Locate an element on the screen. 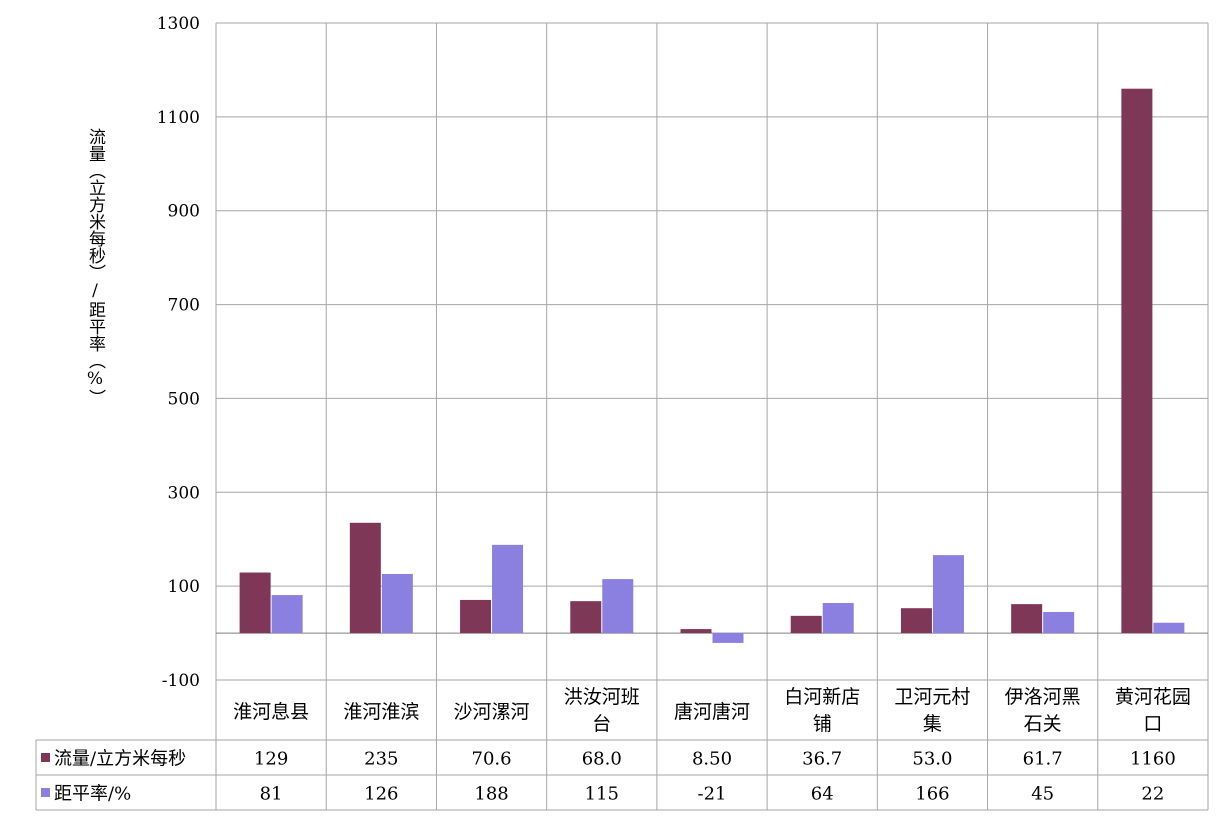 The image size is (1232, 820). table-value: 126 is located at coordinates (381, 794).